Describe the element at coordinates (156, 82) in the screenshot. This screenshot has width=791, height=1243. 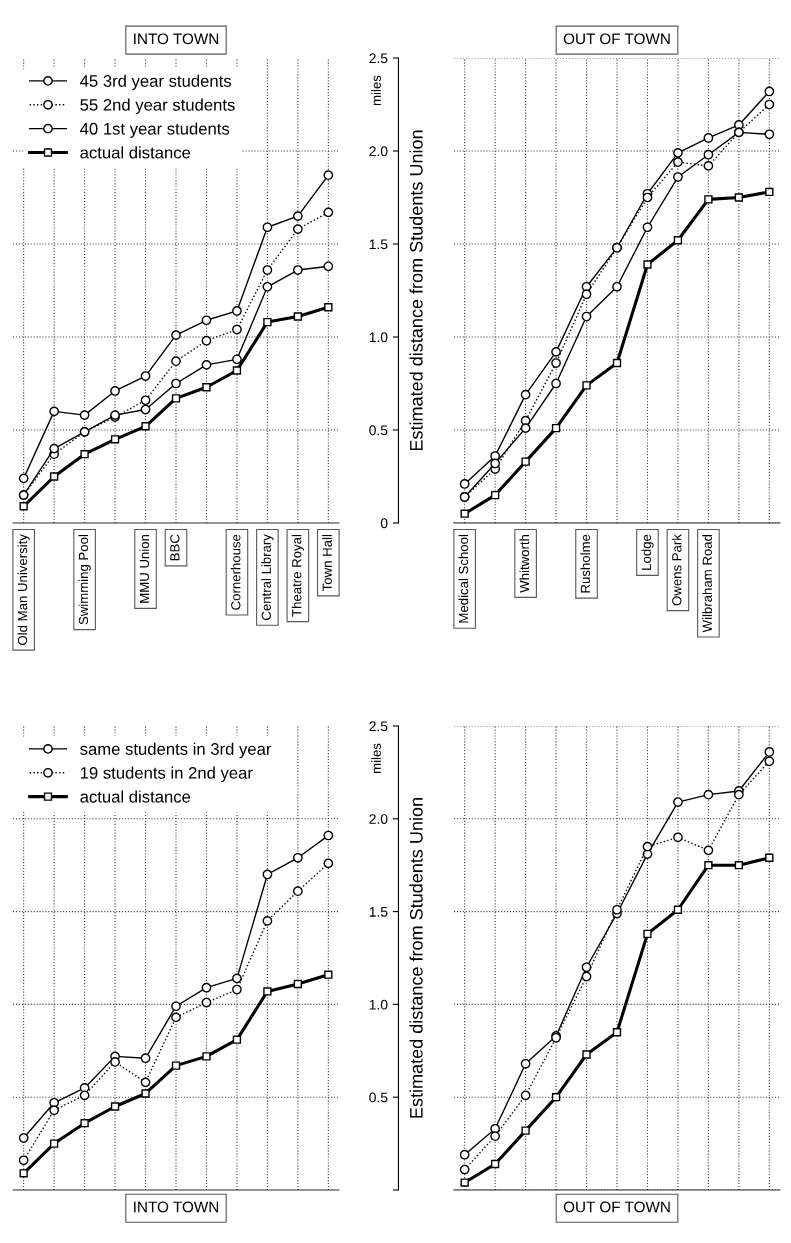
I see `legend-label: 45 3rd year students` at that location.